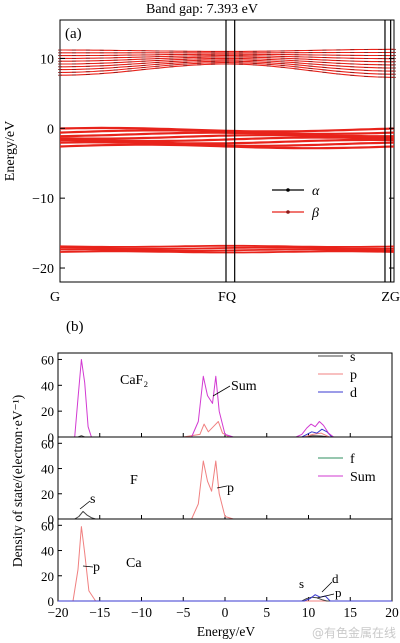  What do you see at coordinates (73, 34) in the screenshot?
I see `panel-a-label: (a)` at bounding box center [73, 34].